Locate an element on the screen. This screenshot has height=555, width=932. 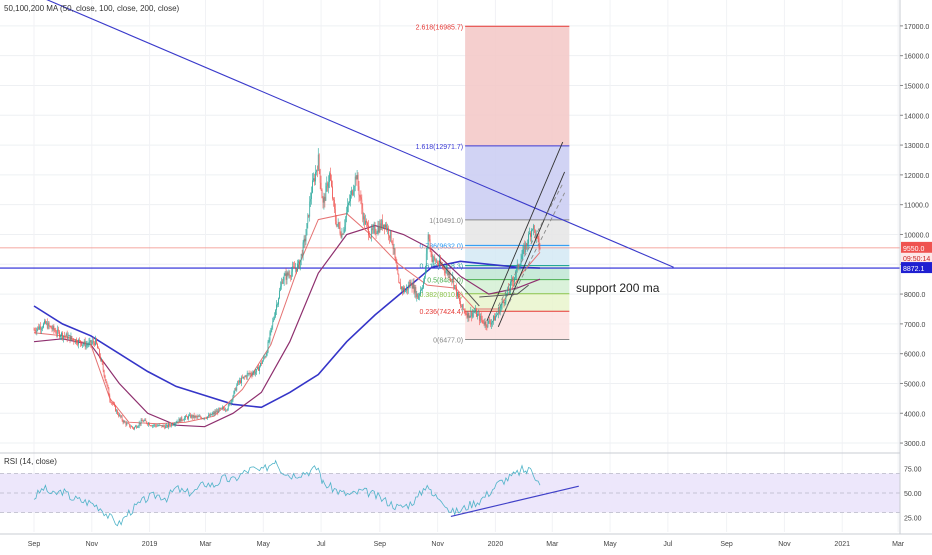
rsi-y-tick-label: 50.00 is located at coordinates (913, 494).